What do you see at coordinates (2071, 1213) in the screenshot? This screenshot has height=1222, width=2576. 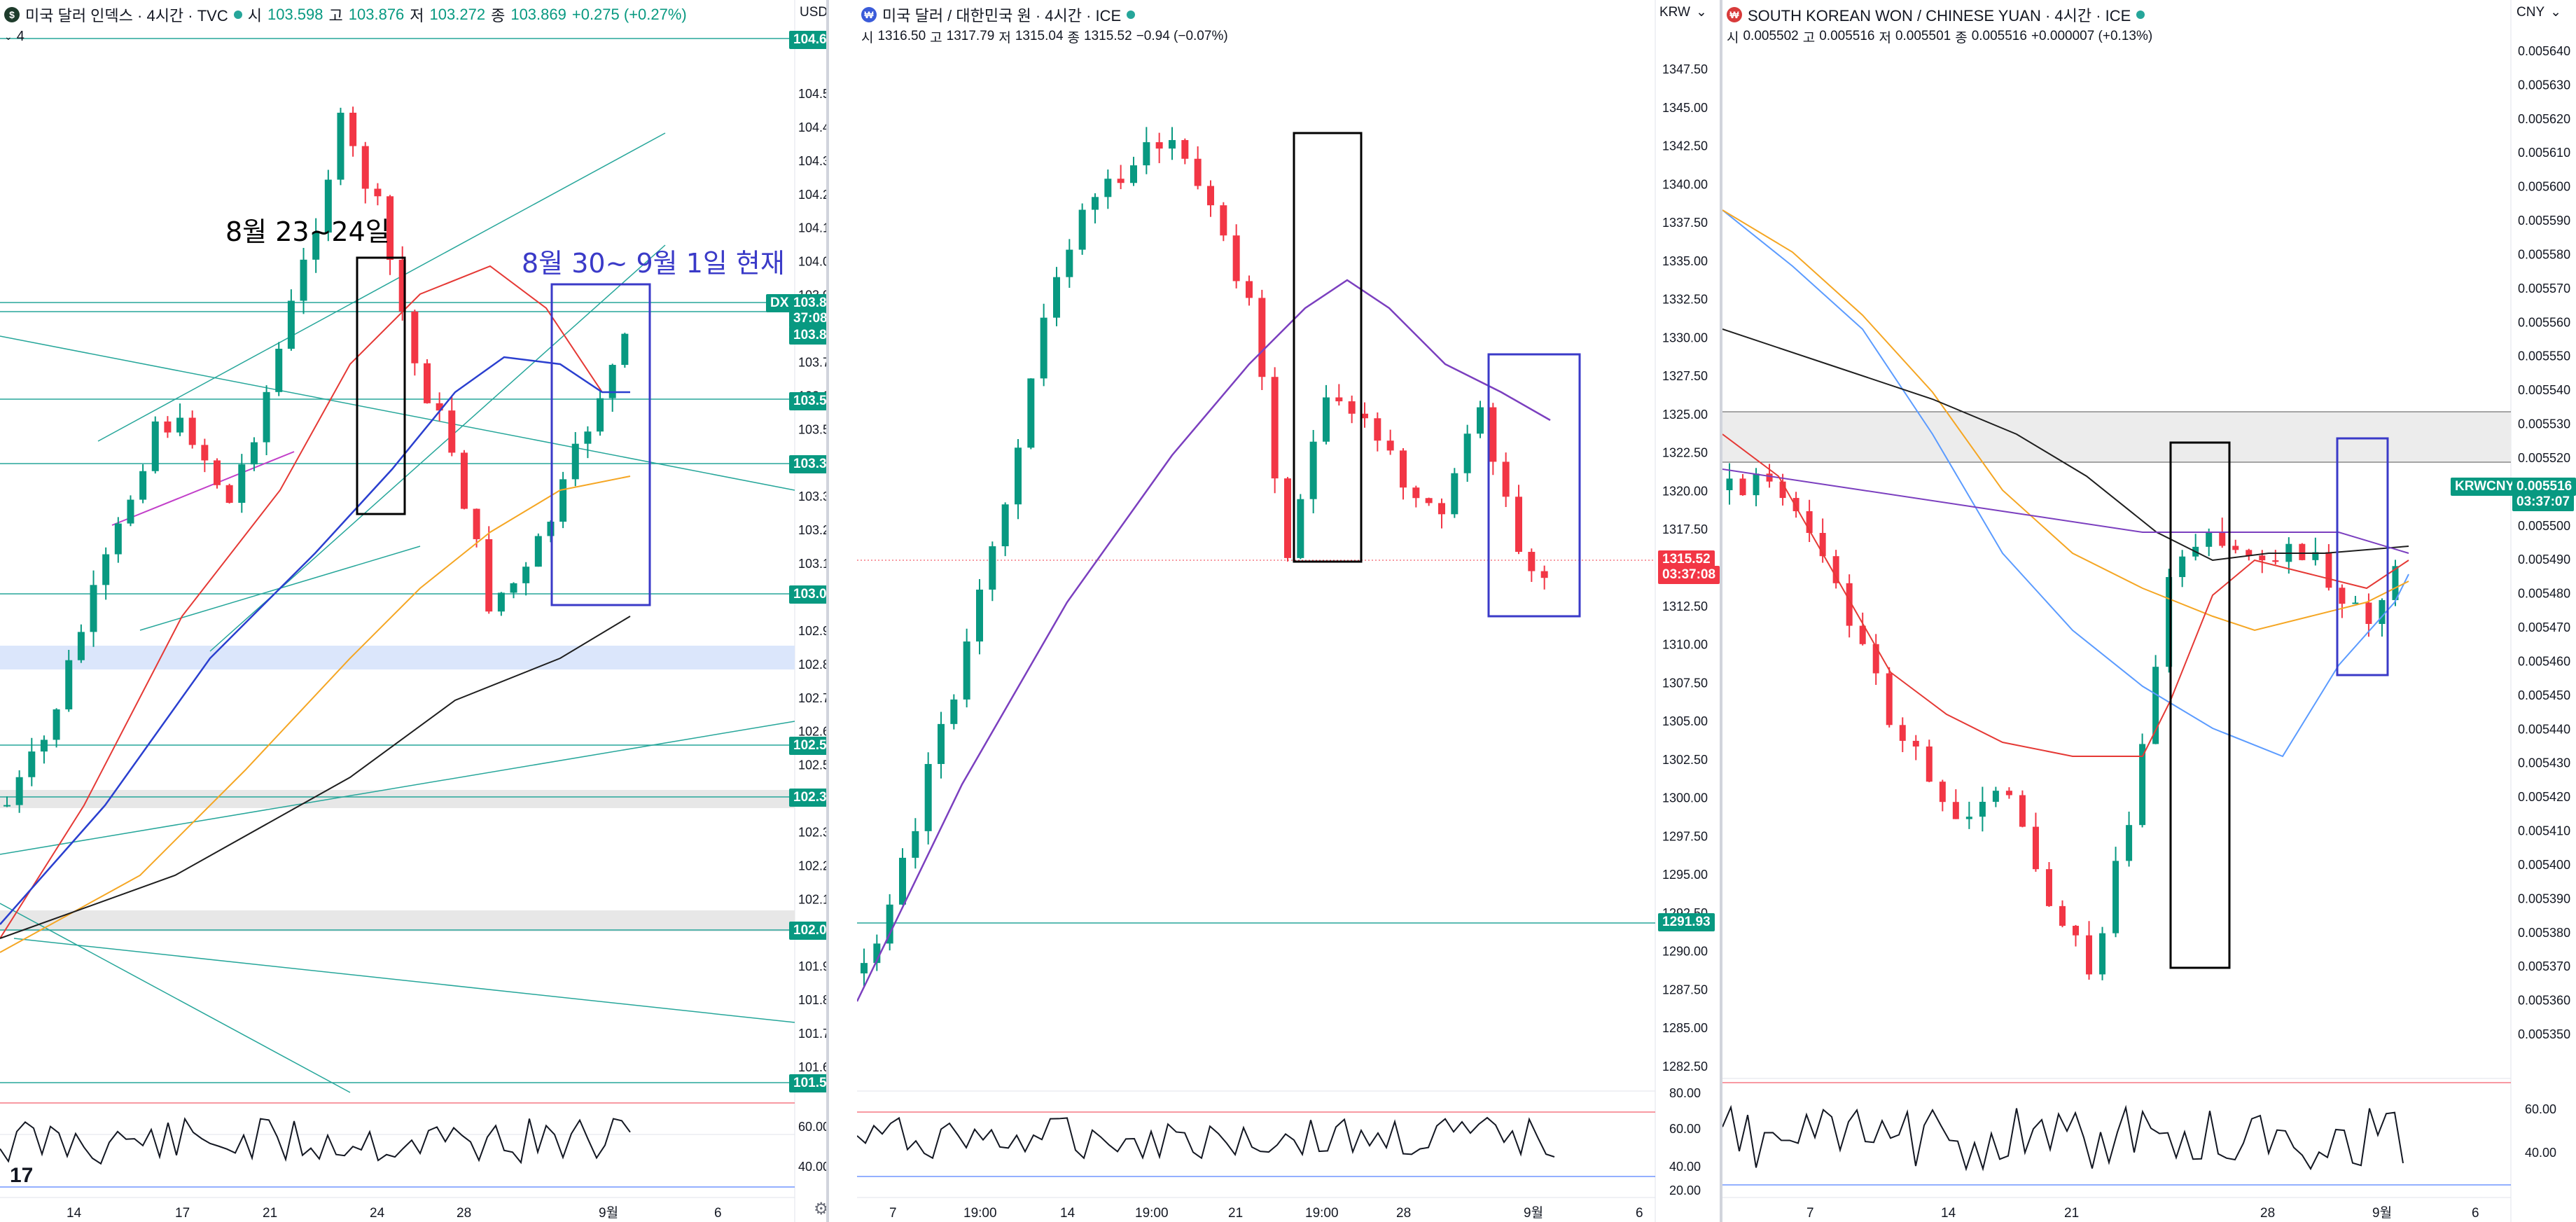 I see `time-tick: 21` at bounding box center [2071, 1213].